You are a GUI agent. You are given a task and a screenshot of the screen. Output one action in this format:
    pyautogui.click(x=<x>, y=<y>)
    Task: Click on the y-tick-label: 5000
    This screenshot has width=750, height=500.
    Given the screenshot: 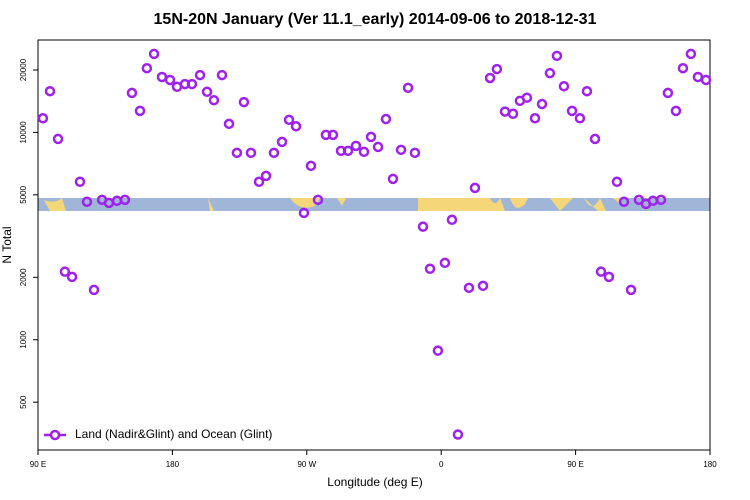 What is the action you would take?
    pyautogui.click(x=23, y=194)
    